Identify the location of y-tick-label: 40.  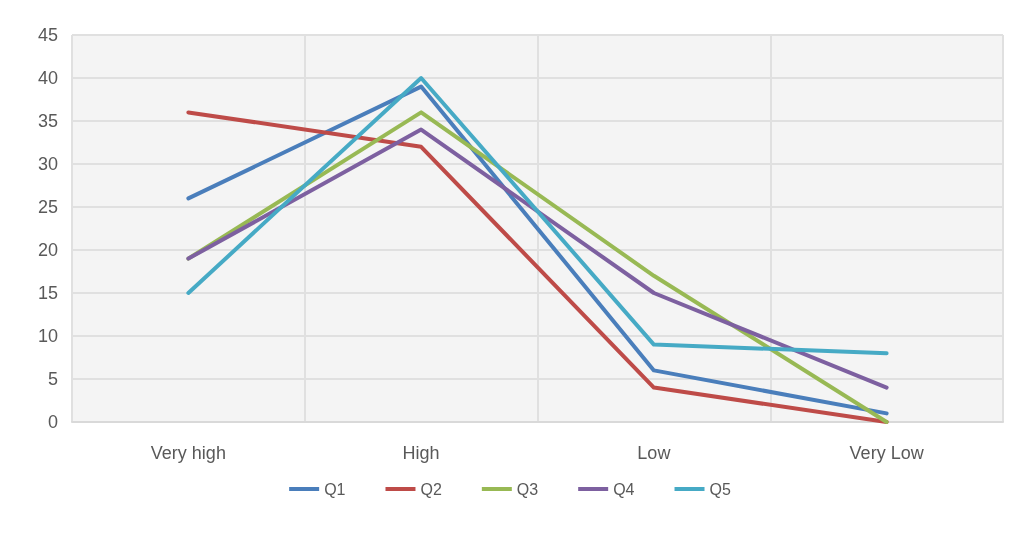
(47, 78).